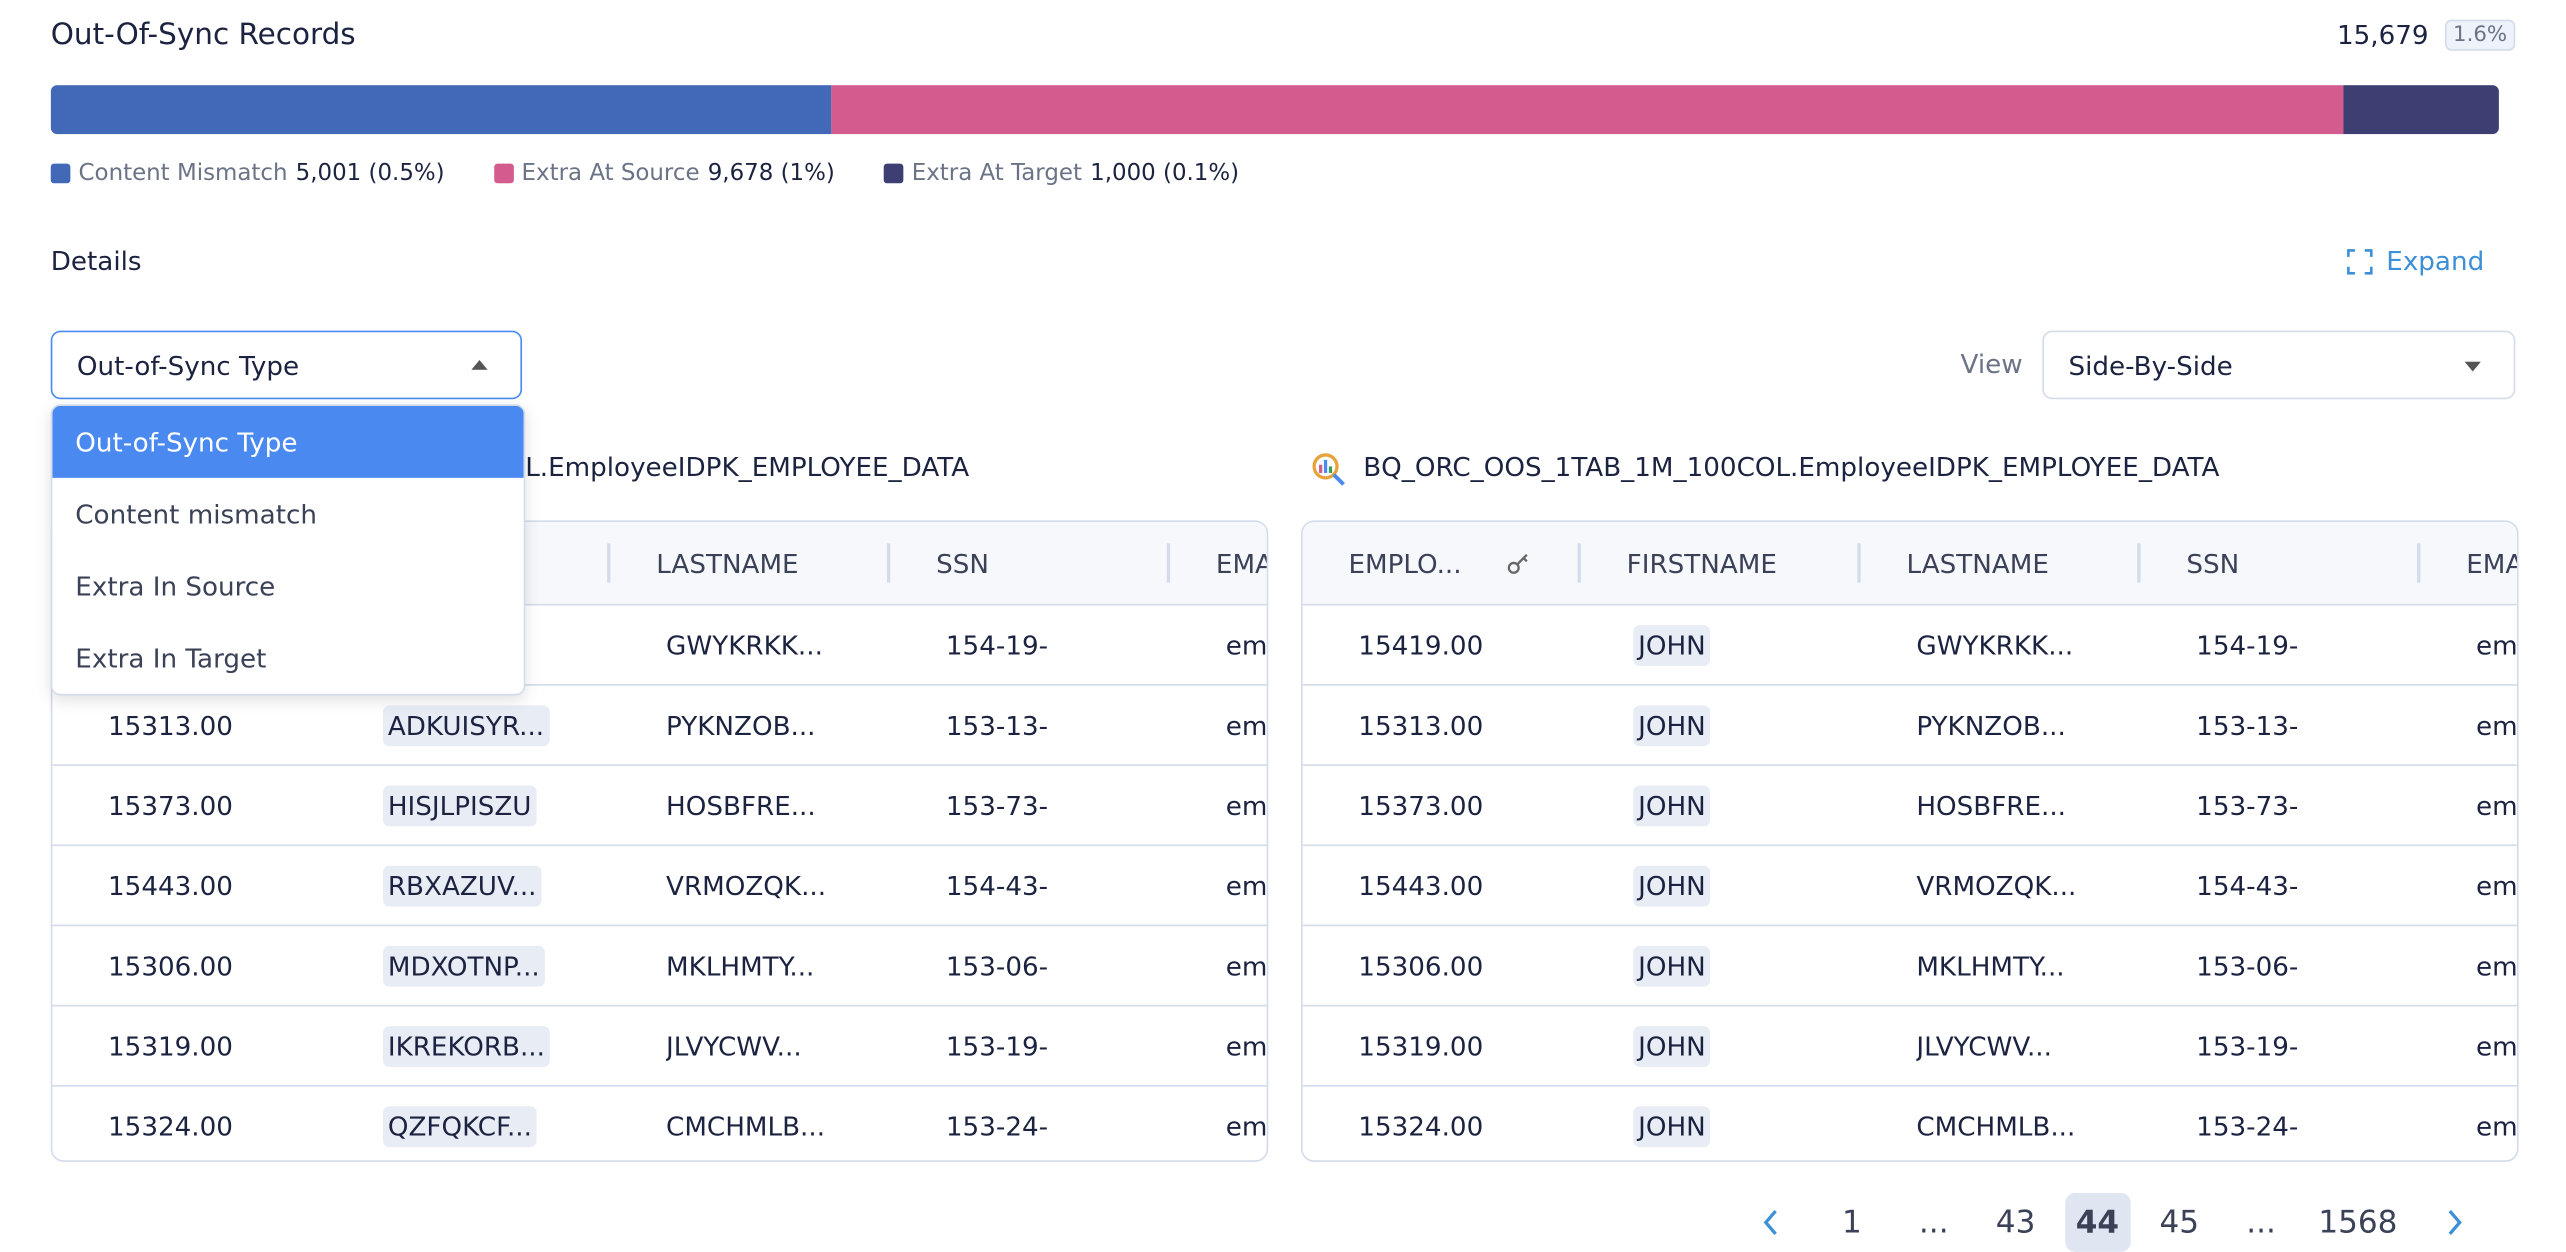 This screenshot has height=1252, width=2566. I want to click on prev-page-icon, so click(1770, 1222).